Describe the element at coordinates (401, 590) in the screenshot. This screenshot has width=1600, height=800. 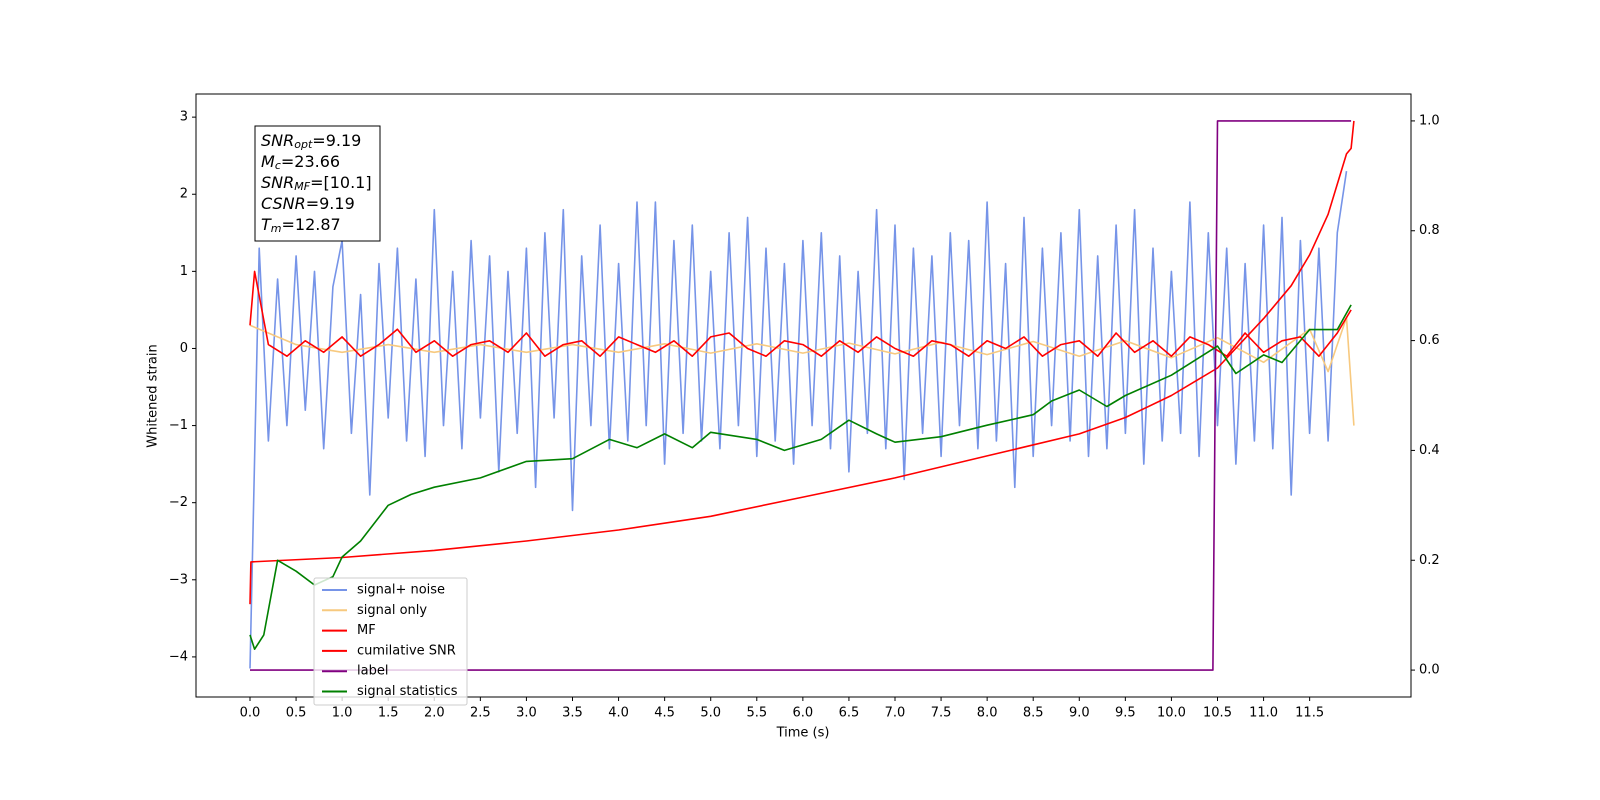
I see `legend-label: signal+ noise` at that location.